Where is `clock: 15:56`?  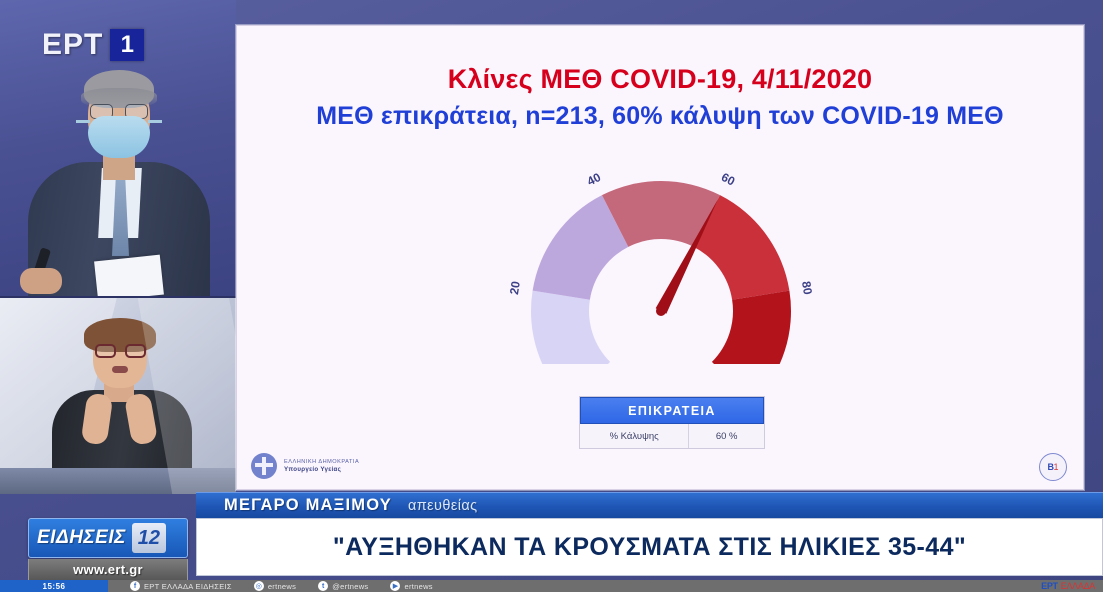
clock: 15:56 is located at coordinates (54, 586).